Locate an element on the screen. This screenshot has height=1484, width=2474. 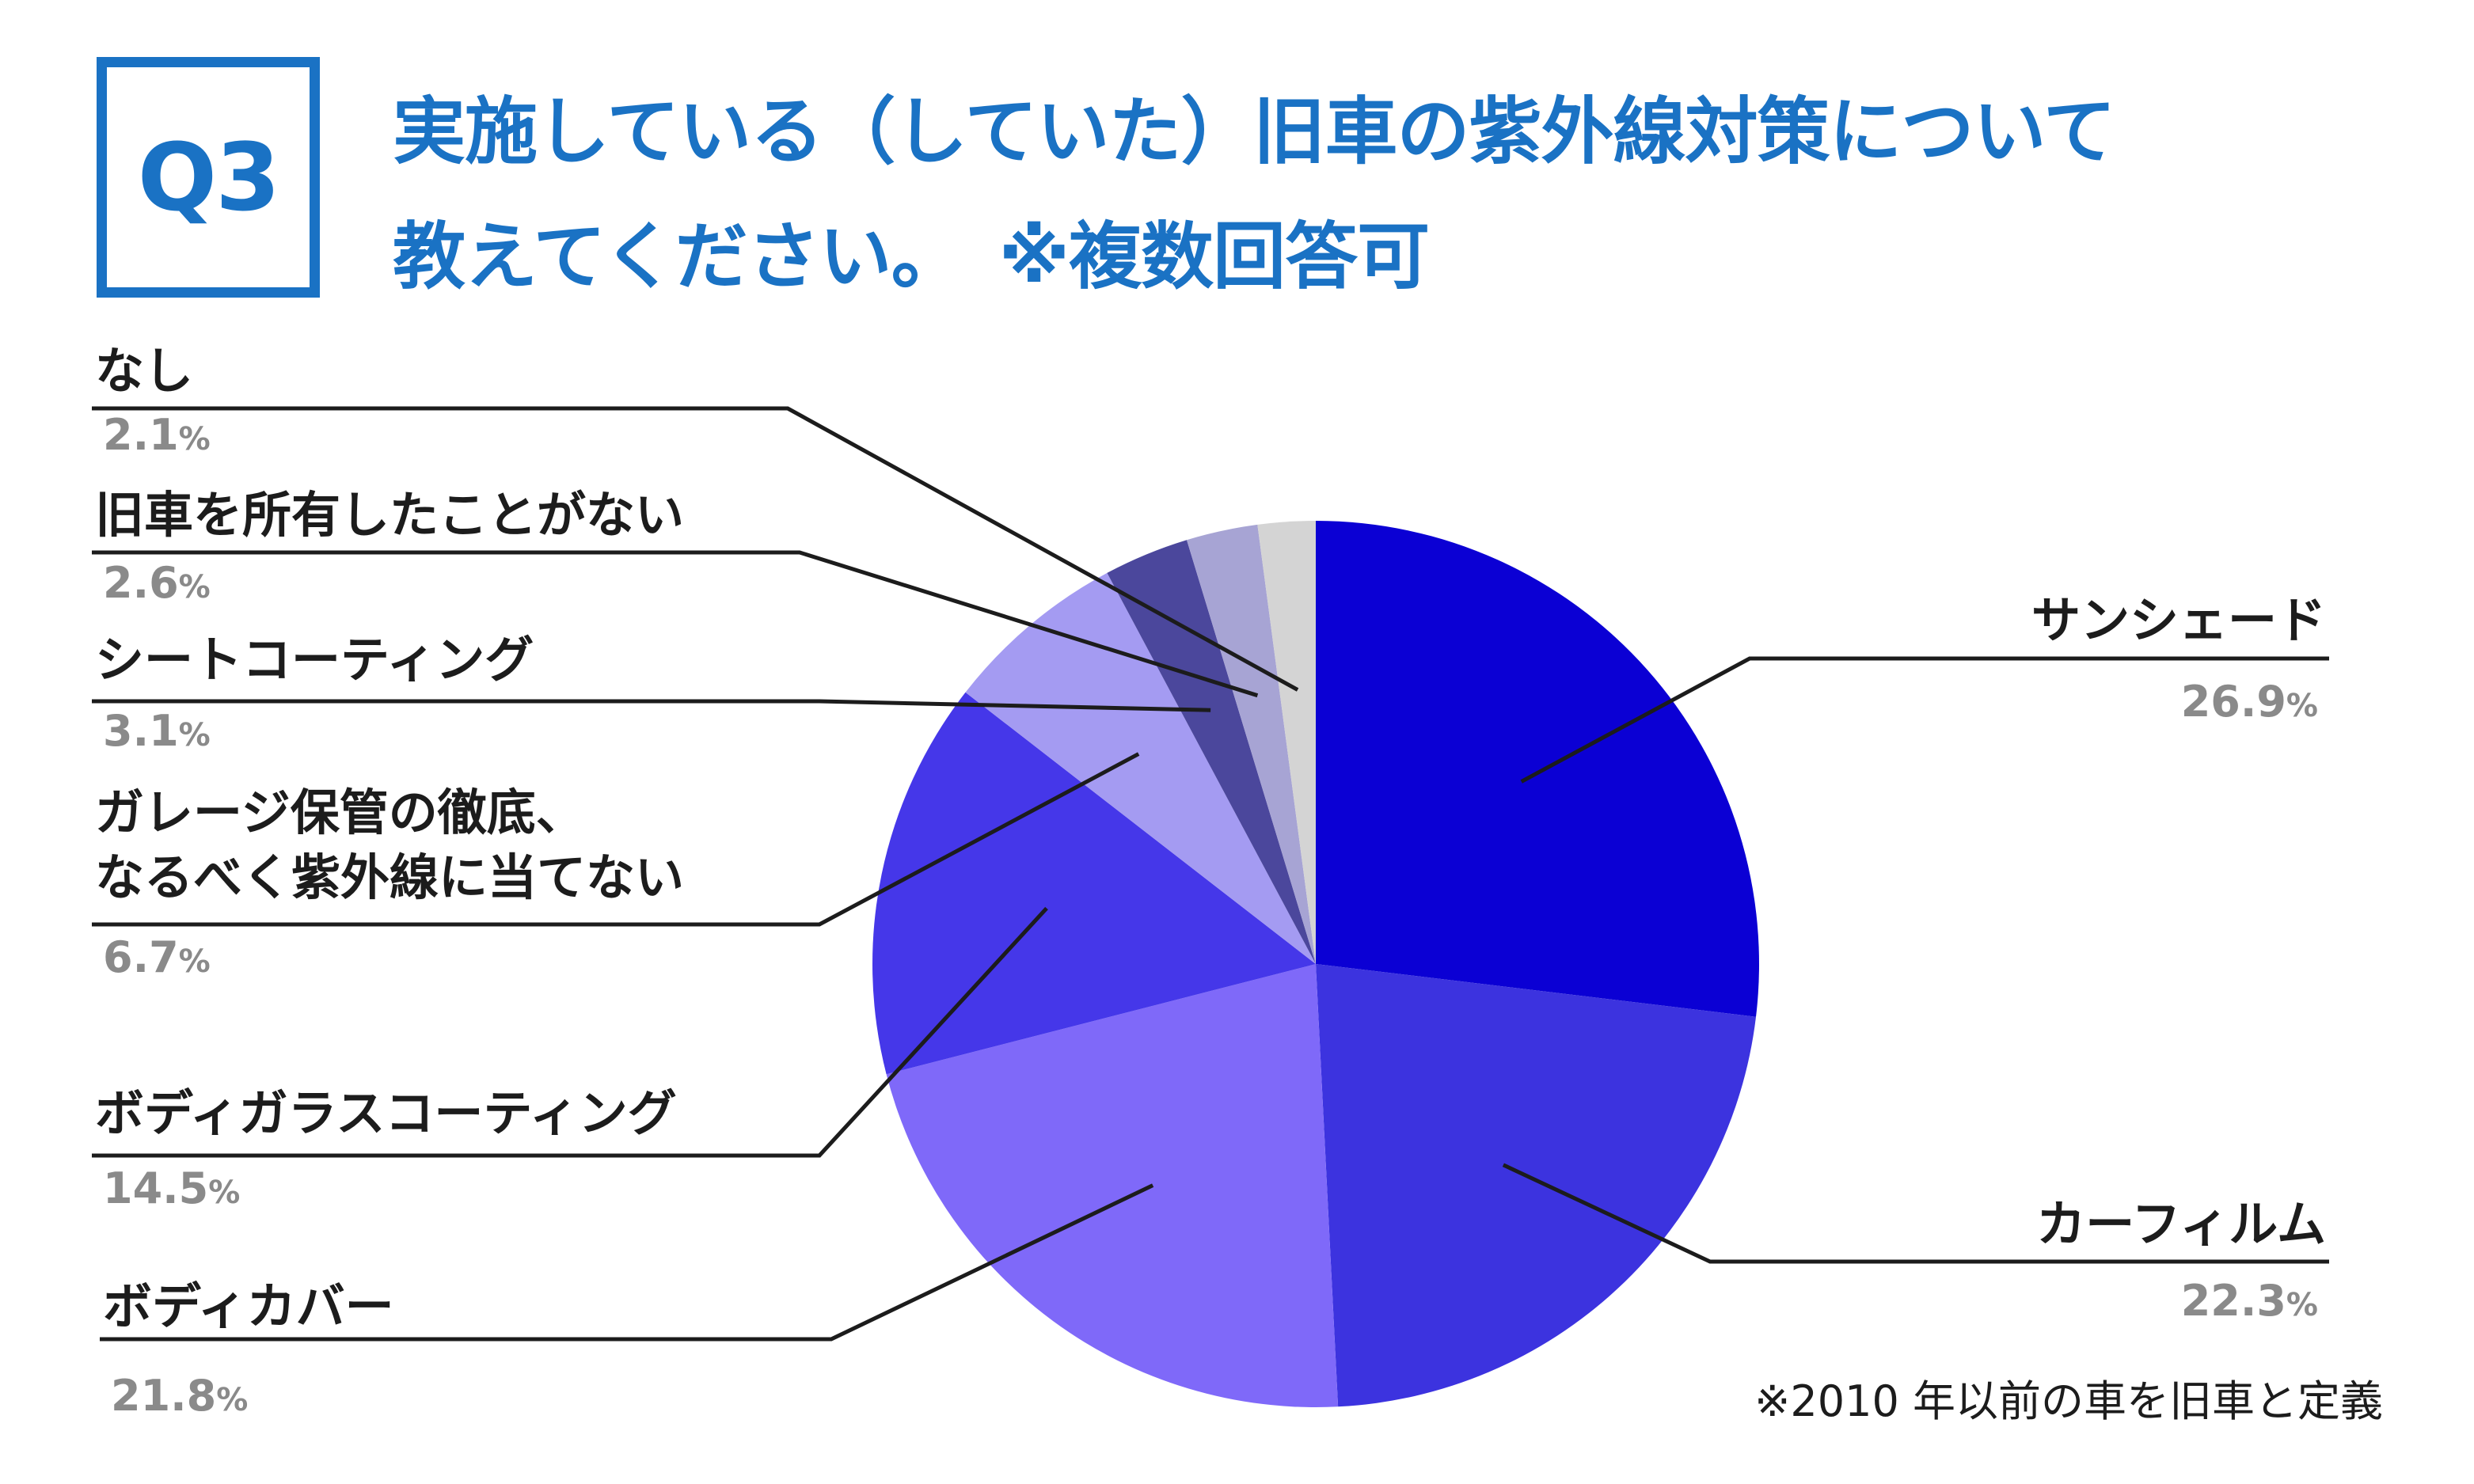
slice-percent-3: 21.8% is located at coordinates (179, 1396).